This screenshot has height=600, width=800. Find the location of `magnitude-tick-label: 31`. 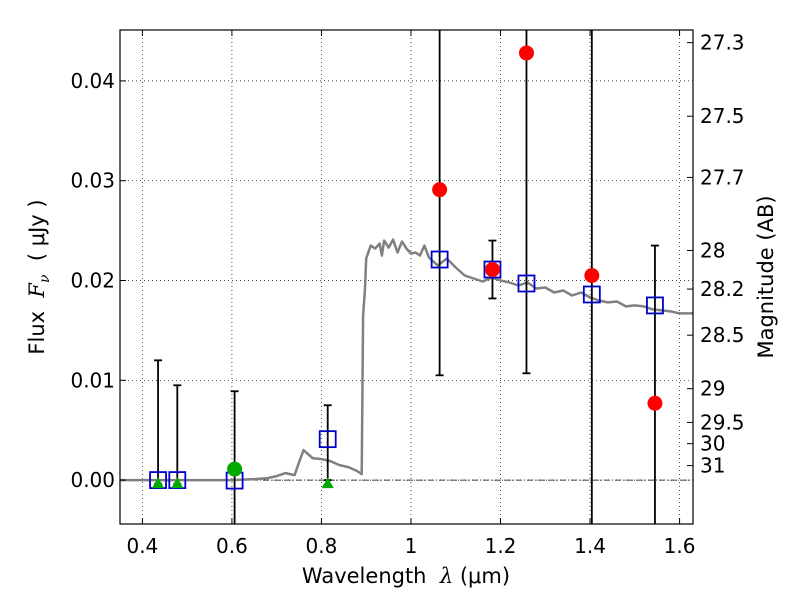

magnitude-tick-label: 31 is located at coordinates (712, 466).